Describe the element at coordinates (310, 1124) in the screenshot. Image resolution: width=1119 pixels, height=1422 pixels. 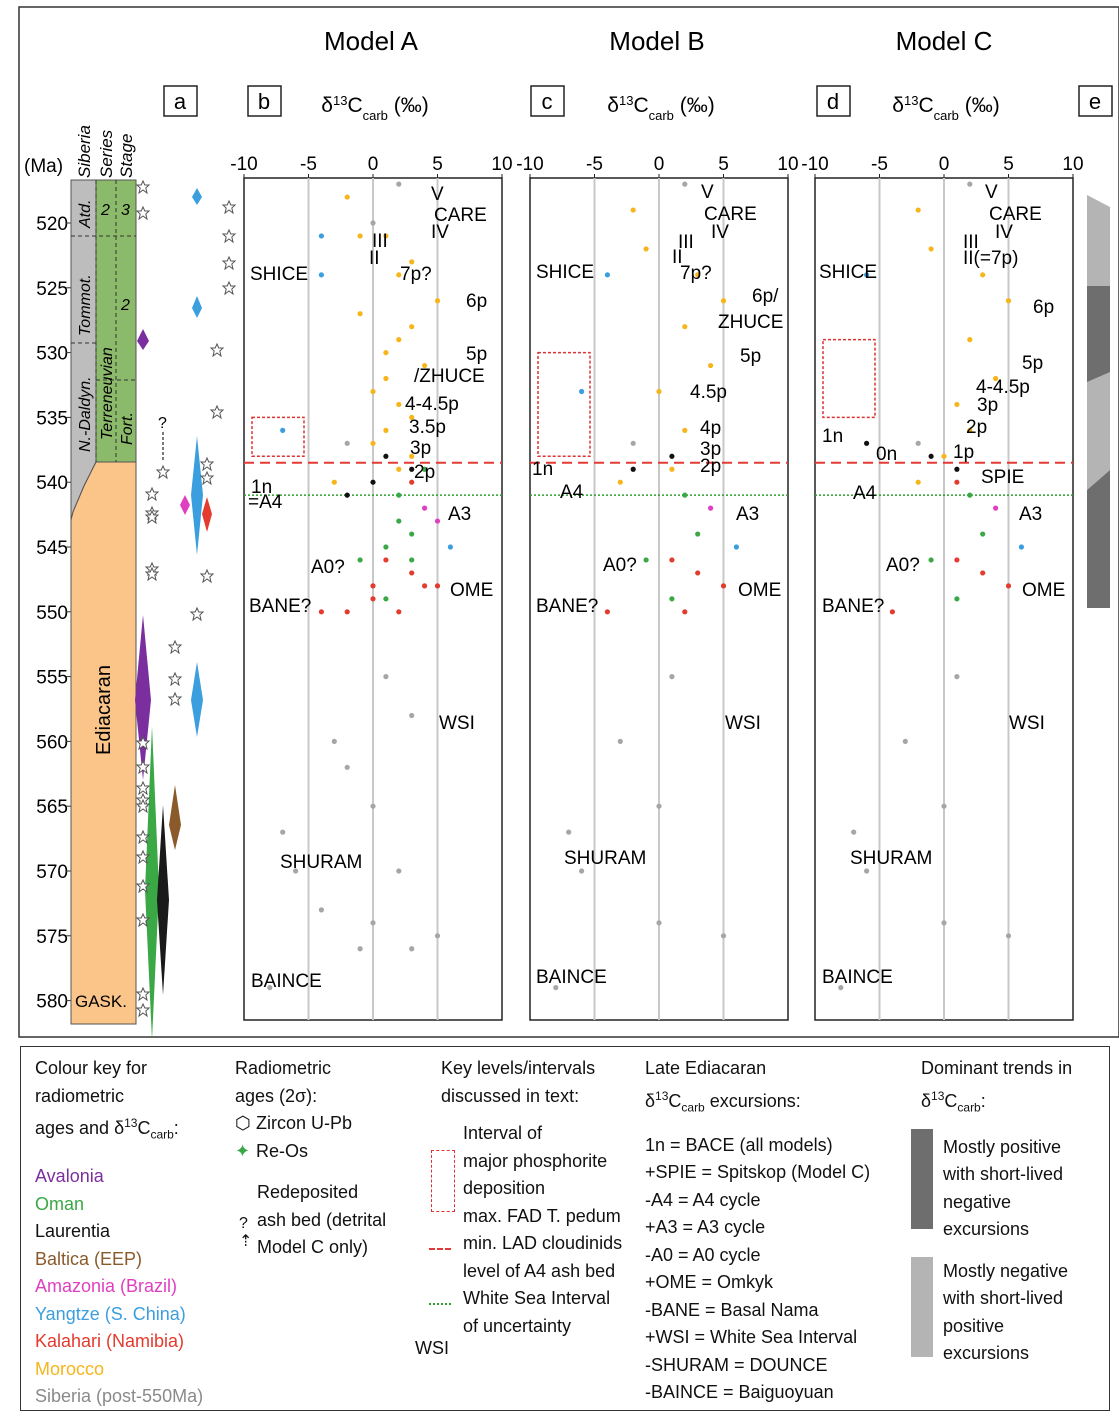
I see `zircon-row: ⬡ Zircon U-Pb` at that location.